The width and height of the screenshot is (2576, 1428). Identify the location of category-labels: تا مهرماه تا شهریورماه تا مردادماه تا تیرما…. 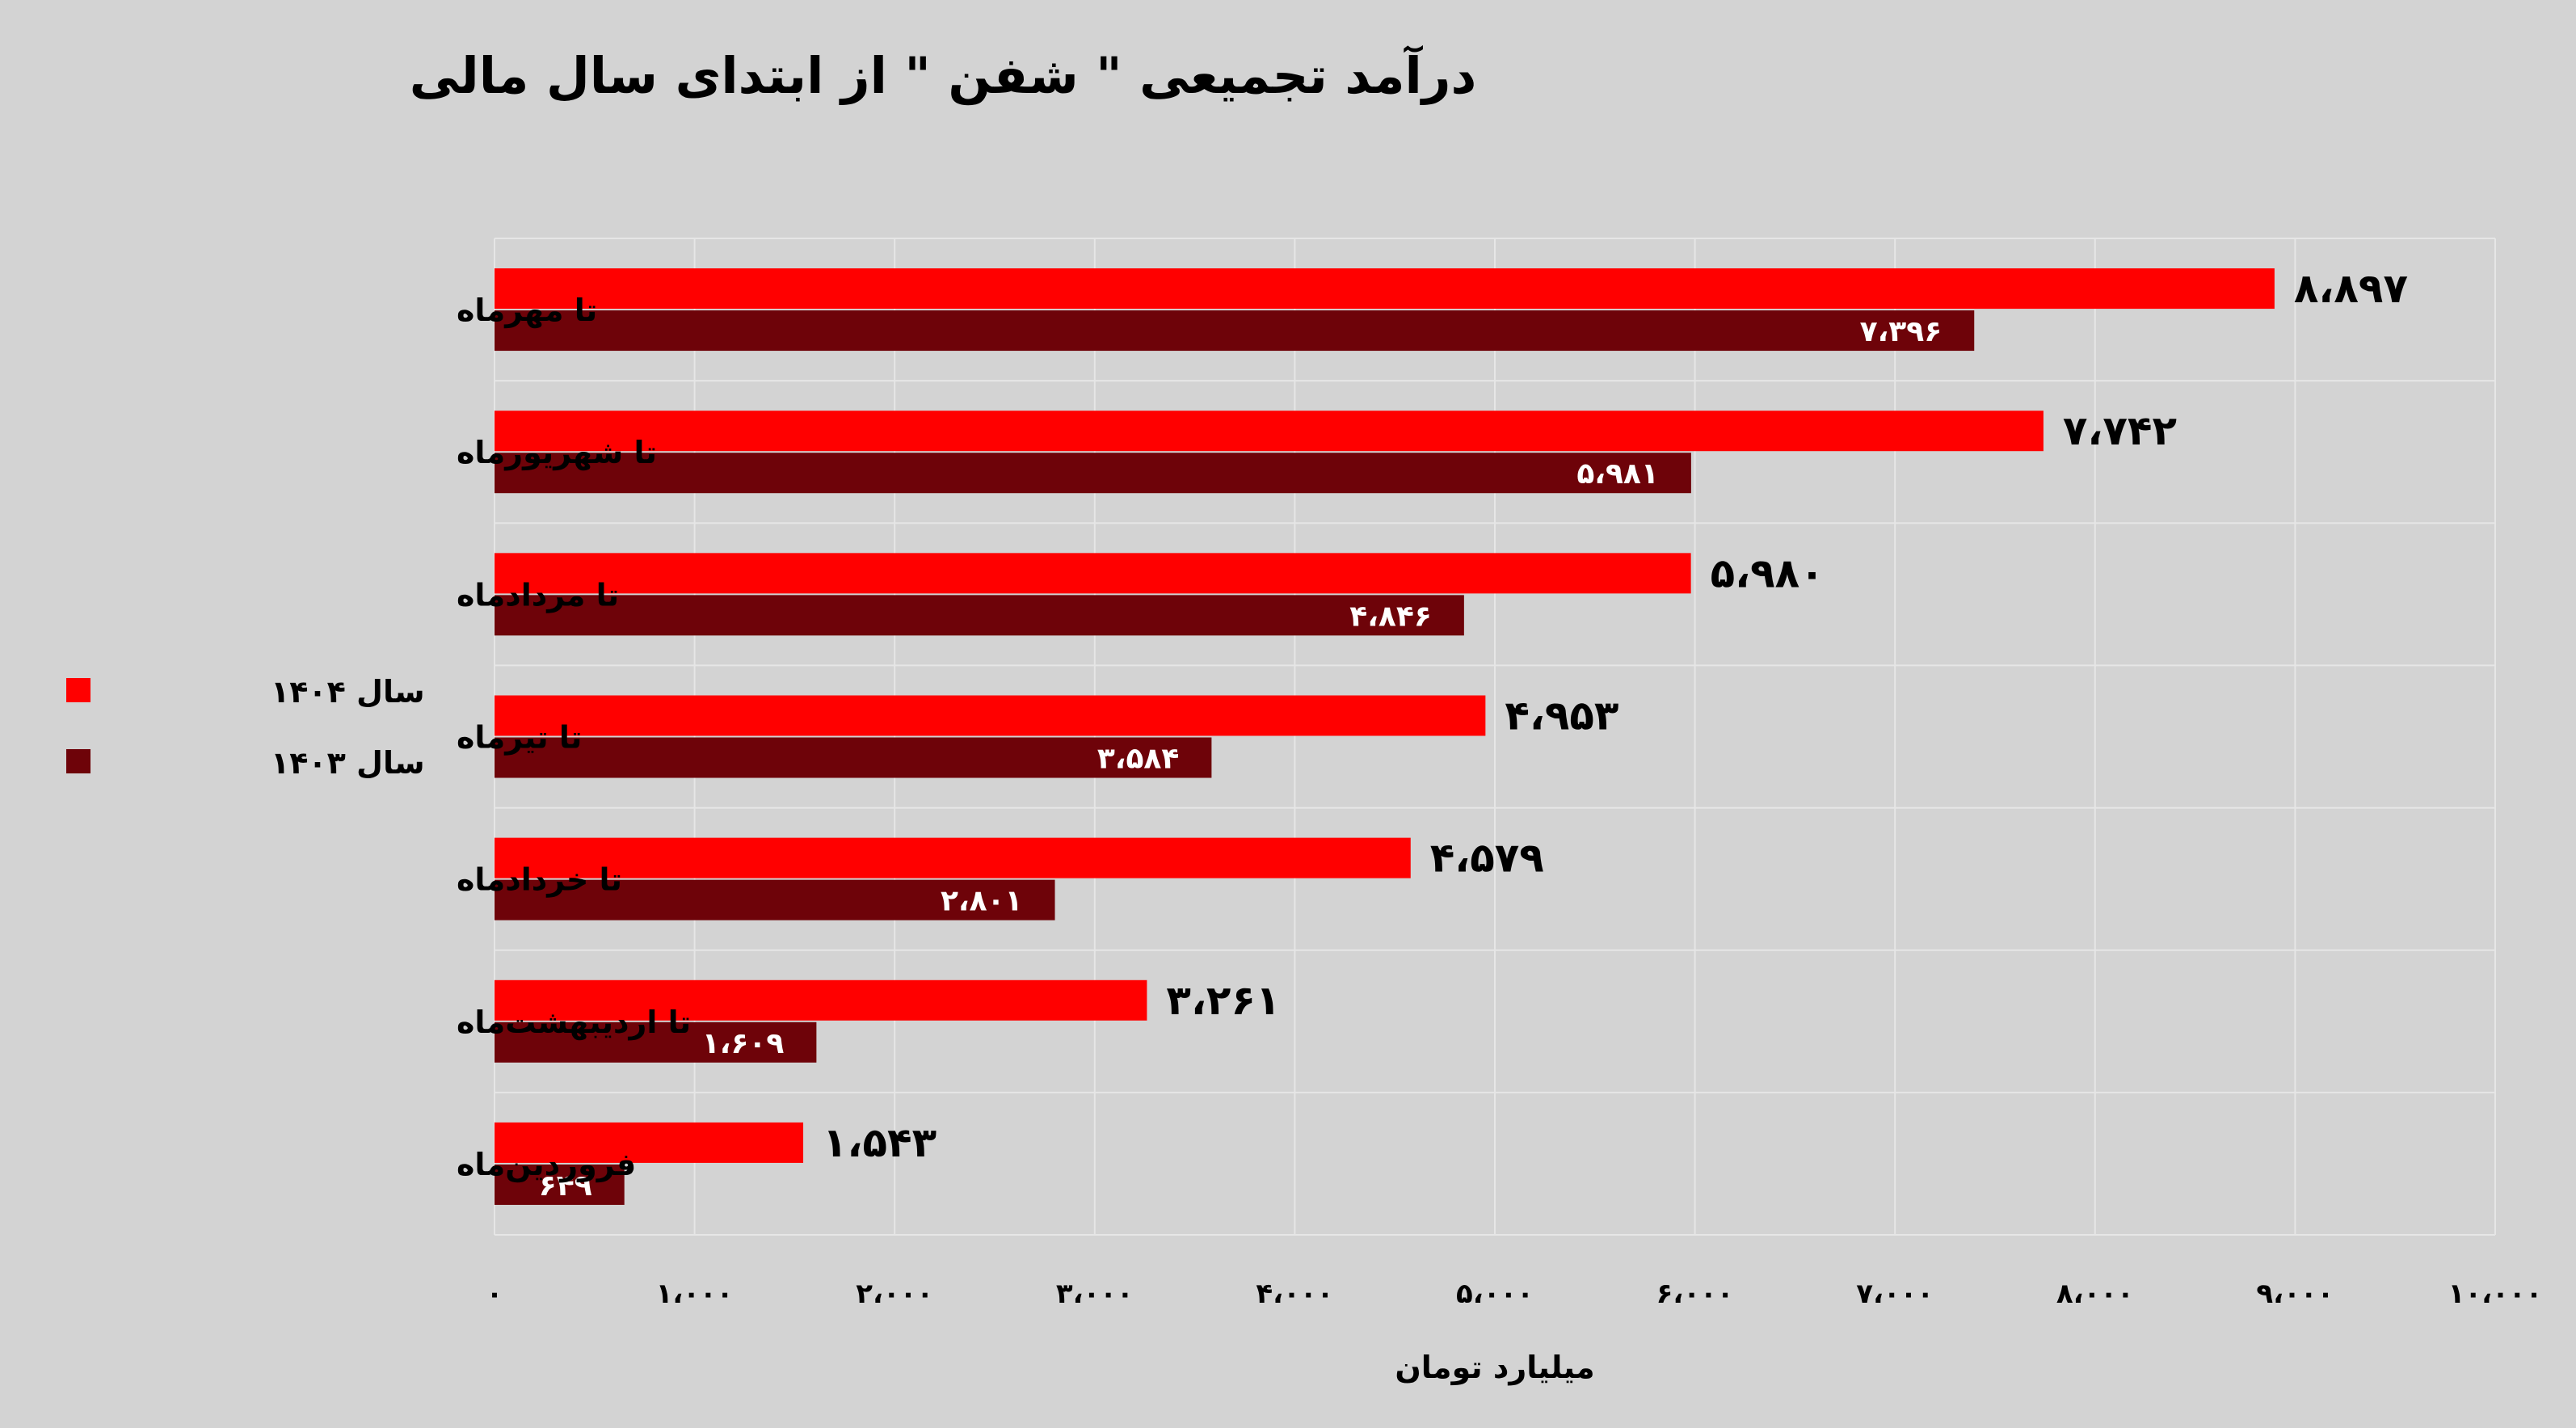
(574, 738).